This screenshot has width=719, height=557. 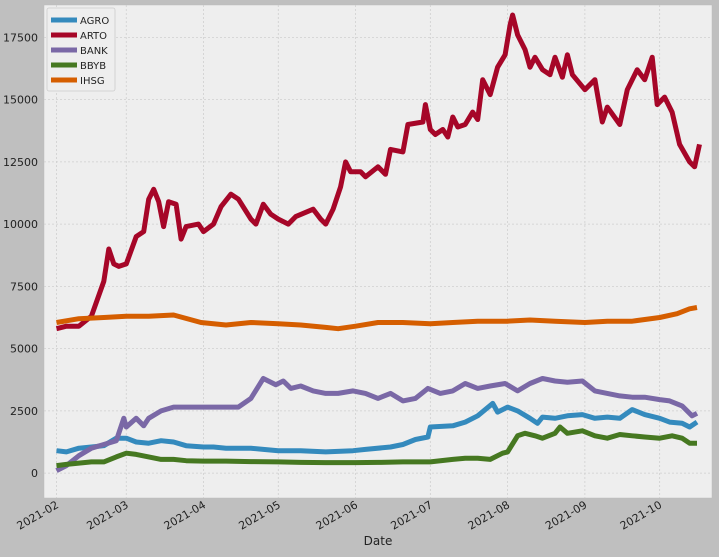 What do you see at coordinates (93, 36) in the screenshot?
I see `legend-label-arto: ARTO` at bounding box center [93, 36].